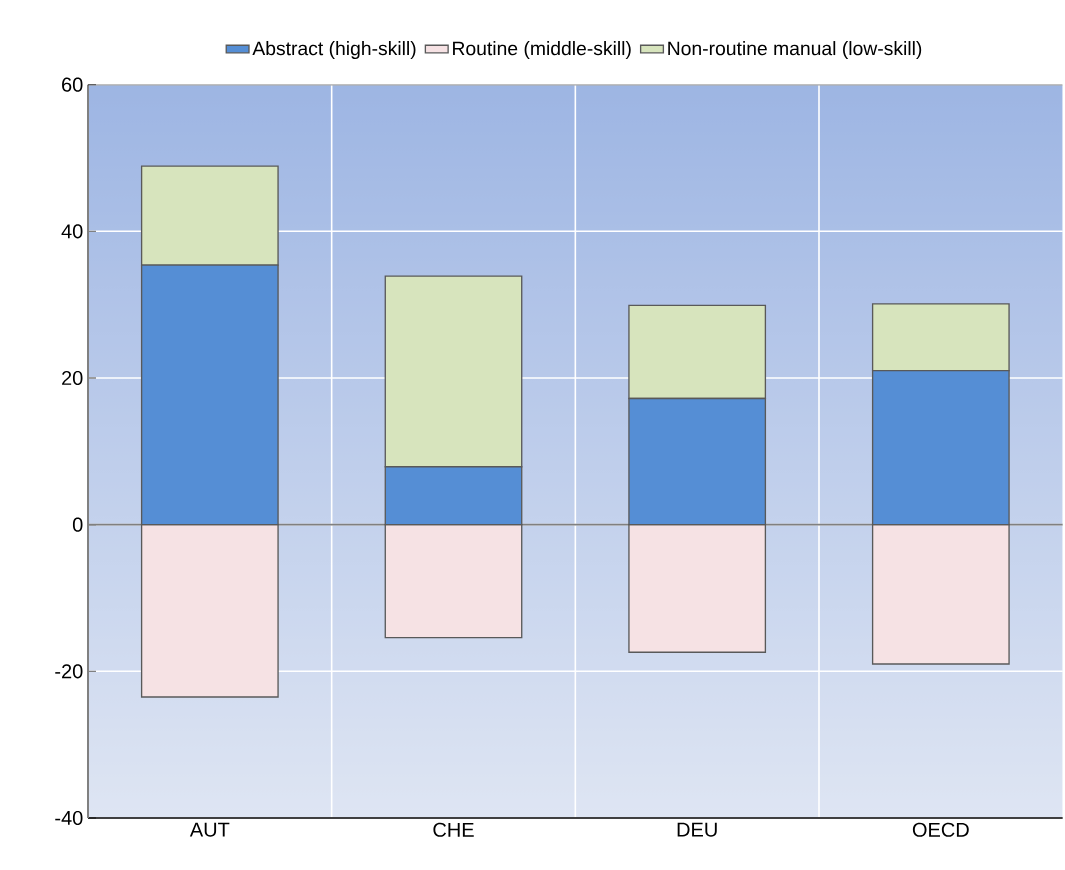 The width and height of the screenshot is (1065, 870). Describe the element at coordinates (69, 818) in the screenshot. I see `y-tick-label: -40` at that location.